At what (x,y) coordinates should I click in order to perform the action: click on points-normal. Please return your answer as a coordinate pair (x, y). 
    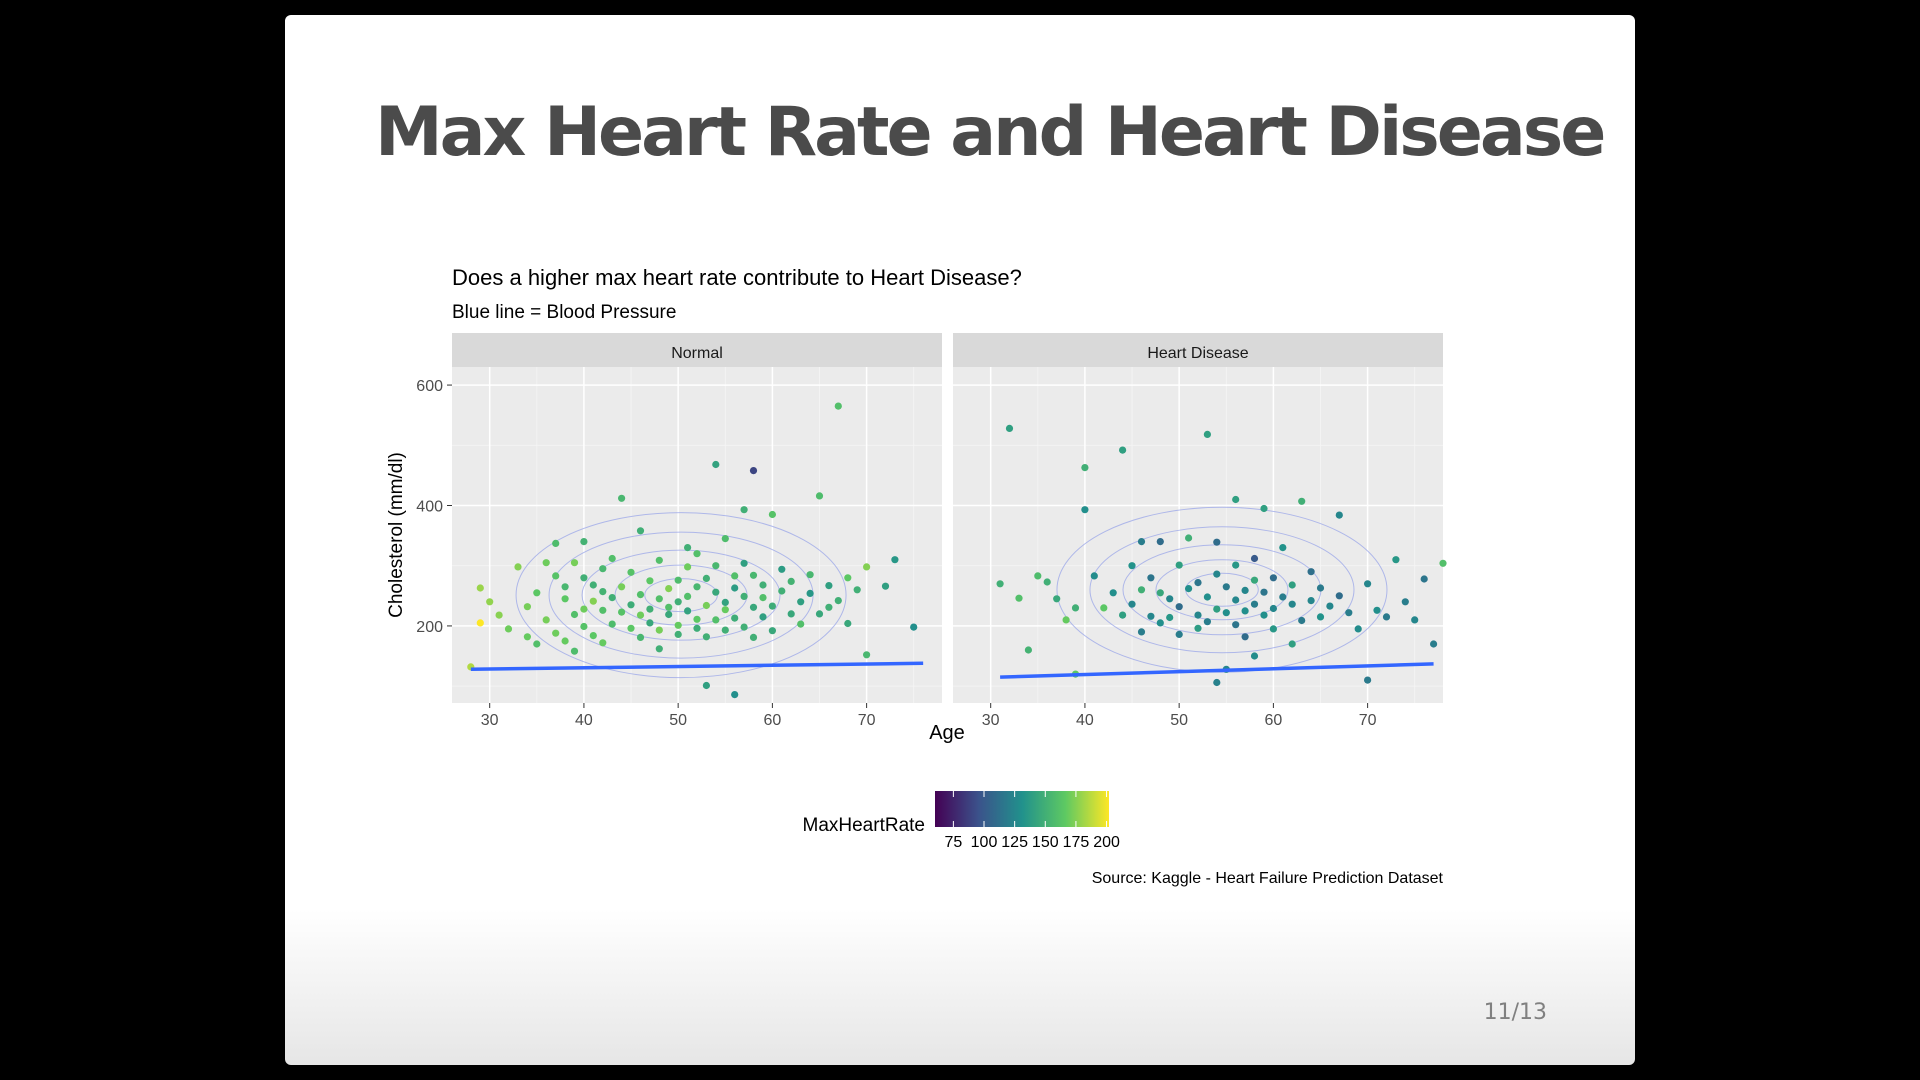
    Looking at the image, I should click on (692, 550).